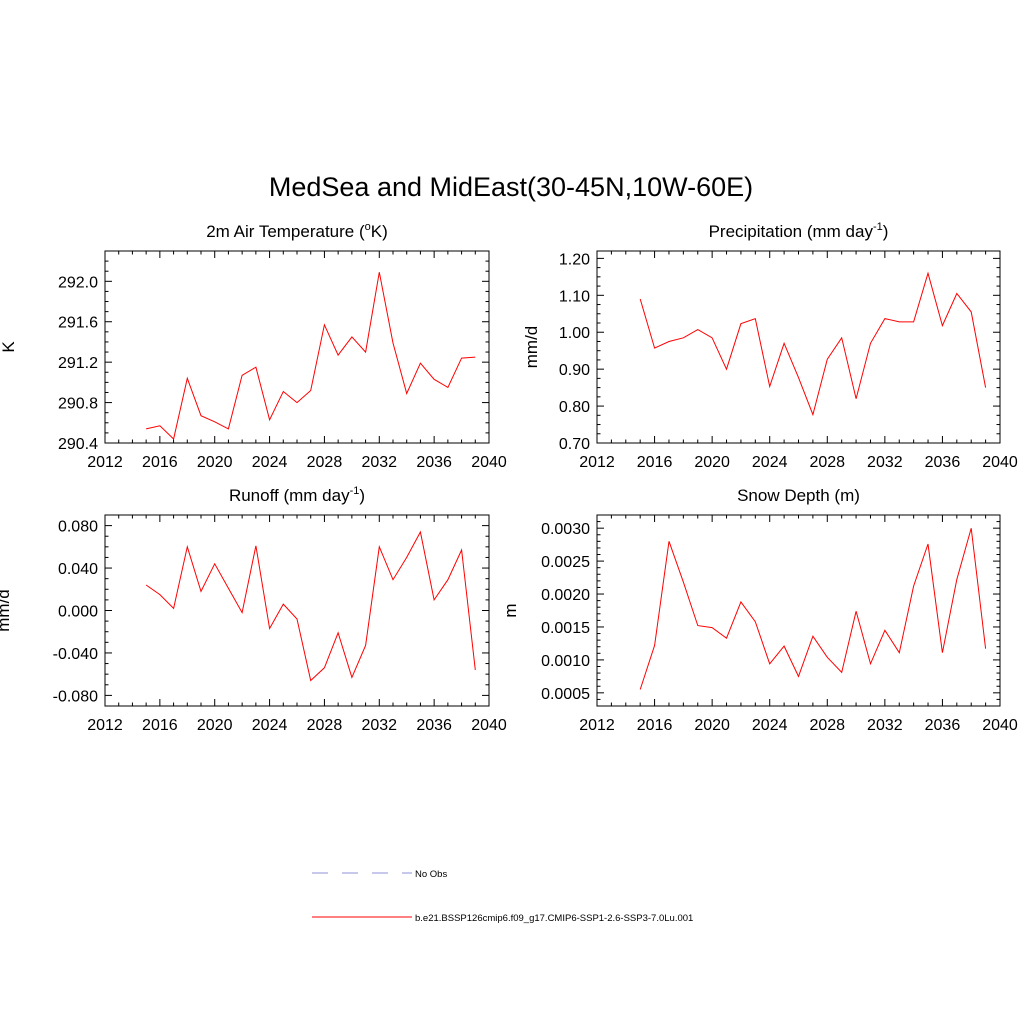  Describe the element at coordinates (791, 231) in the screenshot. I see `panel-title-text: Precipitation (mm day` at that location.